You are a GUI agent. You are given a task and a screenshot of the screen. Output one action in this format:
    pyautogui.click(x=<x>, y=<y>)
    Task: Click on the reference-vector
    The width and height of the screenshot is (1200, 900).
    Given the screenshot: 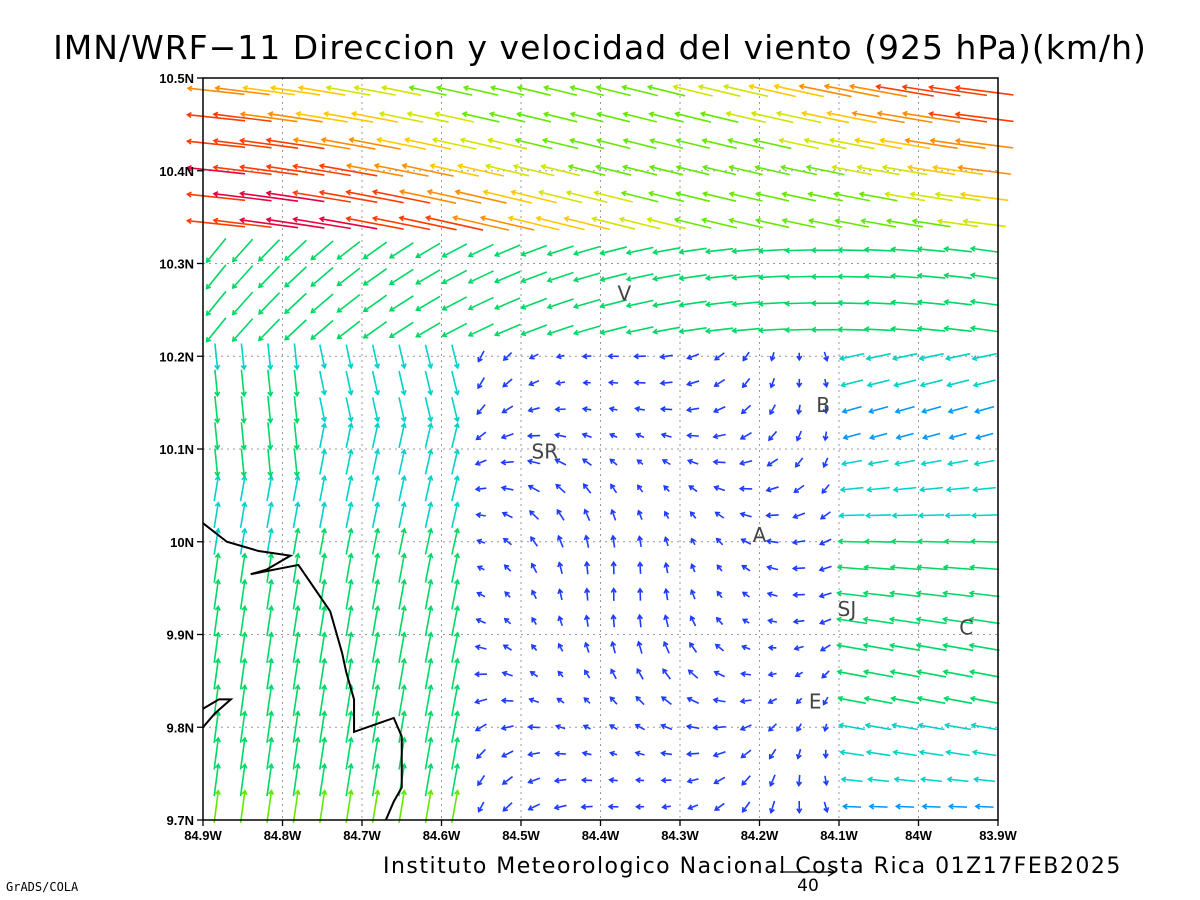 What is the action you would take?
    pyautogui.click(x=808, y=872)
    